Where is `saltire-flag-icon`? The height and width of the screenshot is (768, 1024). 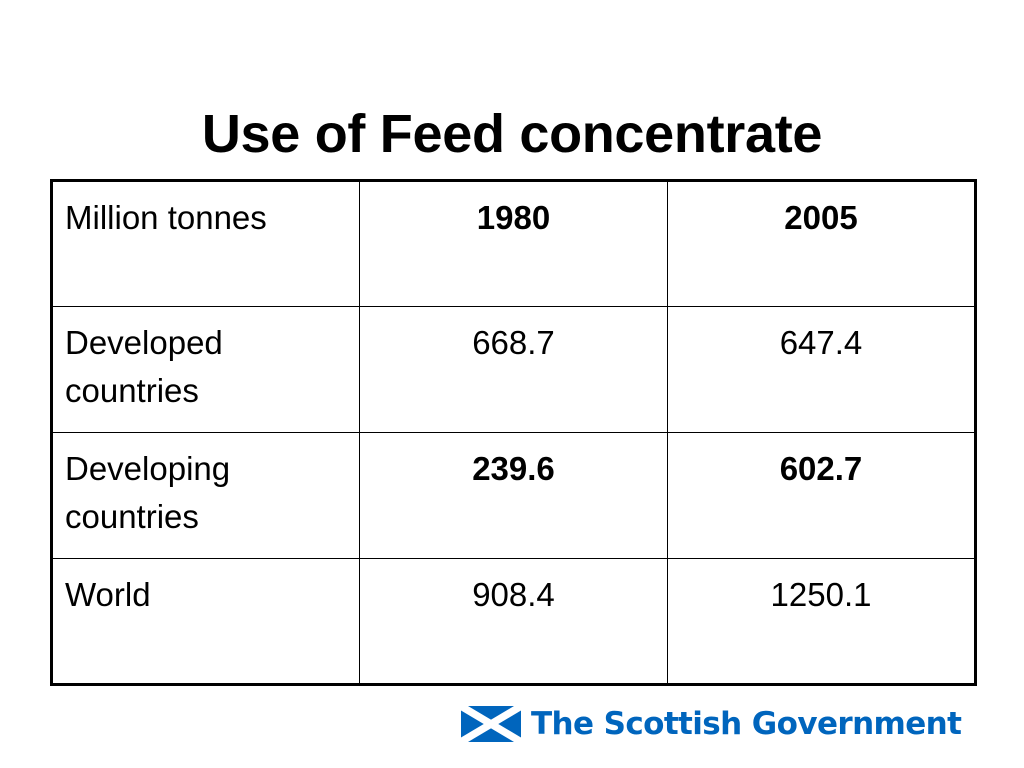 saltire-flag-icon is located at coordinates (491, 724).